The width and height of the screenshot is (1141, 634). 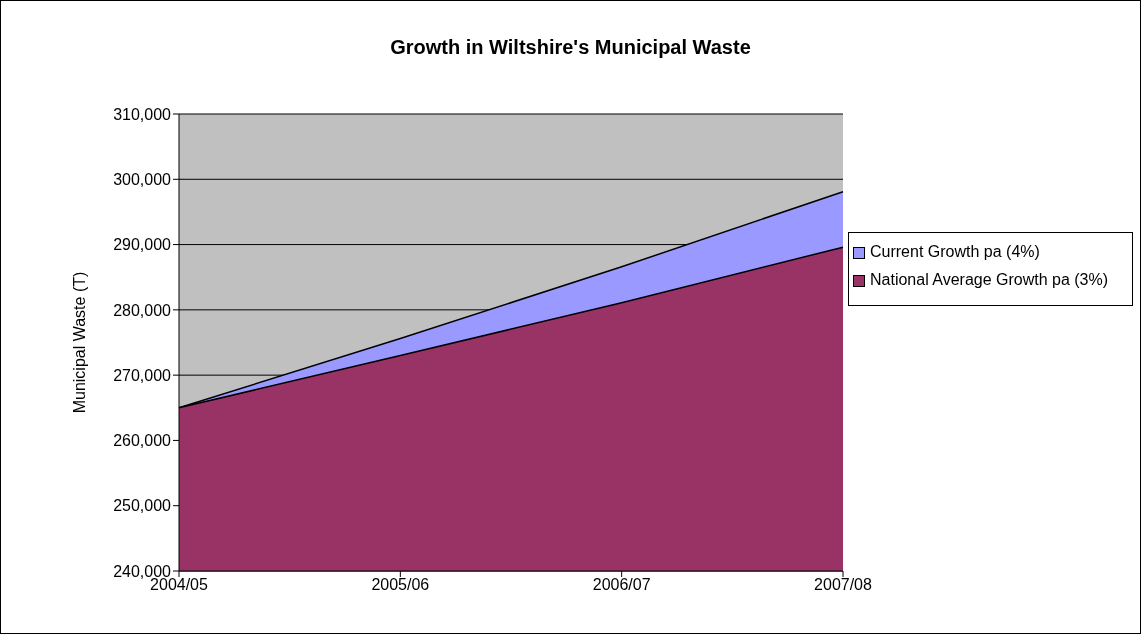 I want to click on y-tick-label: 270,000, so click(x=142, y=375).